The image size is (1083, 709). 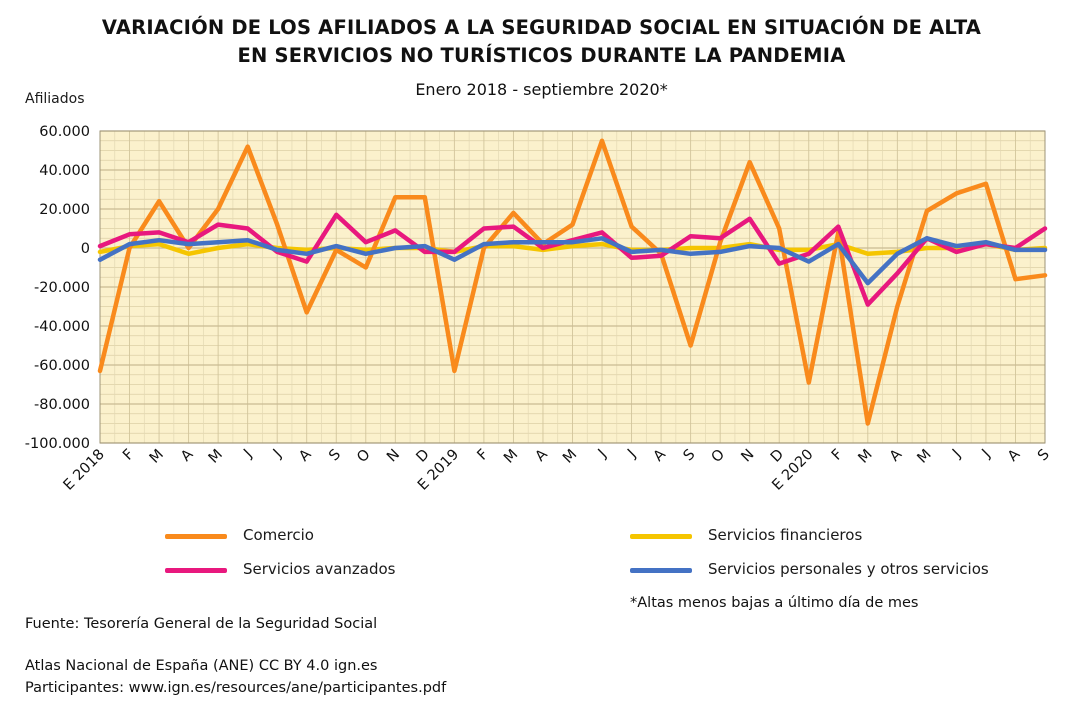 What do you see at coordinates (57, 444) in the screenshot?
I see `y-tick-label: -100.000` at bounding box center [57, 444].